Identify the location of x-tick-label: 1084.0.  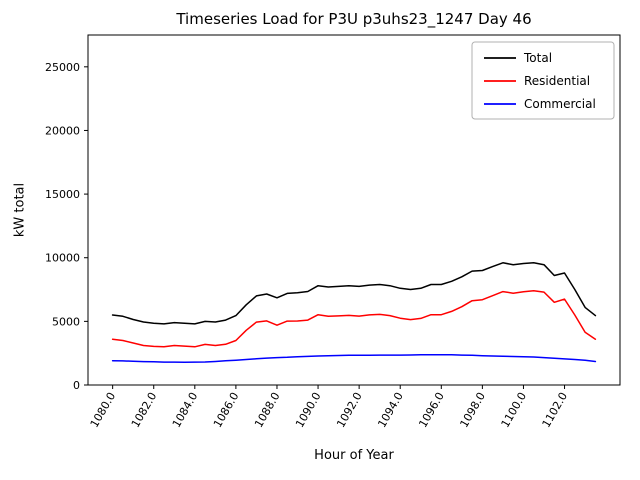
(185, 410).